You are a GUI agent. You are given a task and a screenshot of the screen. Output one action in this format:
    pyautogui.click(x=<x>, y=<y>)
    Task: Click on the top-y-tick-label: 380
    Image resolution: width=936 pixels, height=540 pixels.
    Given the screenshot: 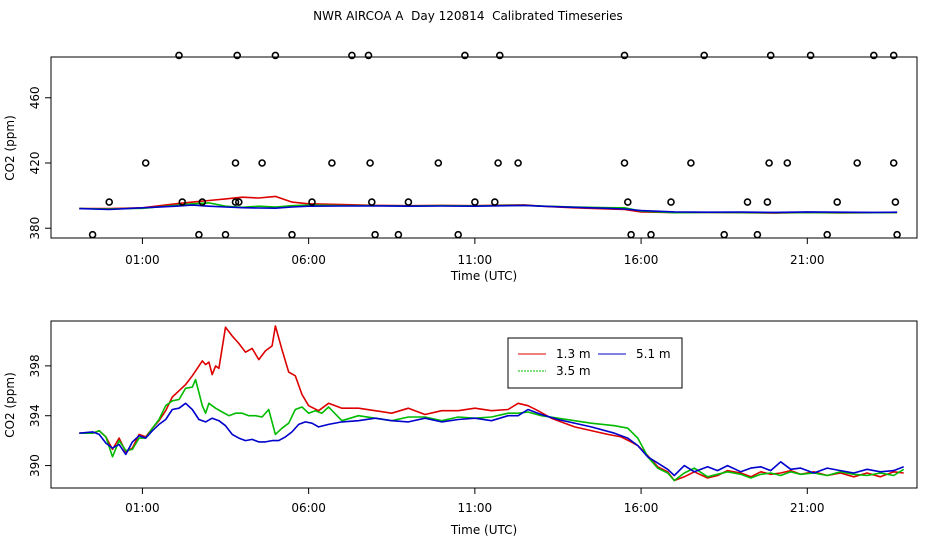 What is the action you would take?
    pyautogui.click(x=35, y=228)
    